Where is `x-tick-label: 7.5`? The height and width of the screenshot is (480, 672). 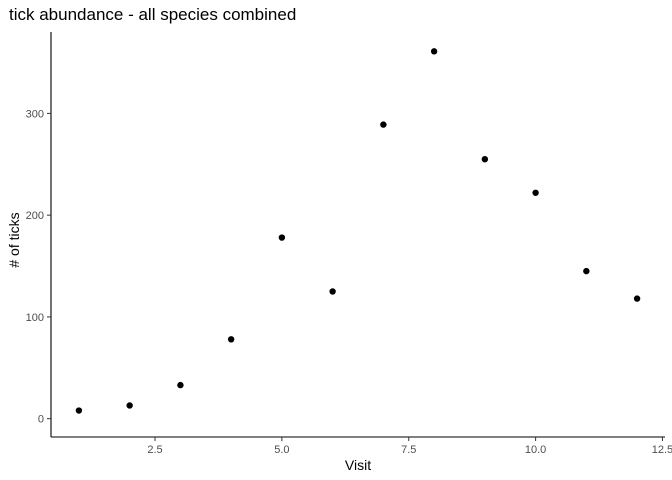 x-tick-label: 7.5 is located at coordinates (408, 450).